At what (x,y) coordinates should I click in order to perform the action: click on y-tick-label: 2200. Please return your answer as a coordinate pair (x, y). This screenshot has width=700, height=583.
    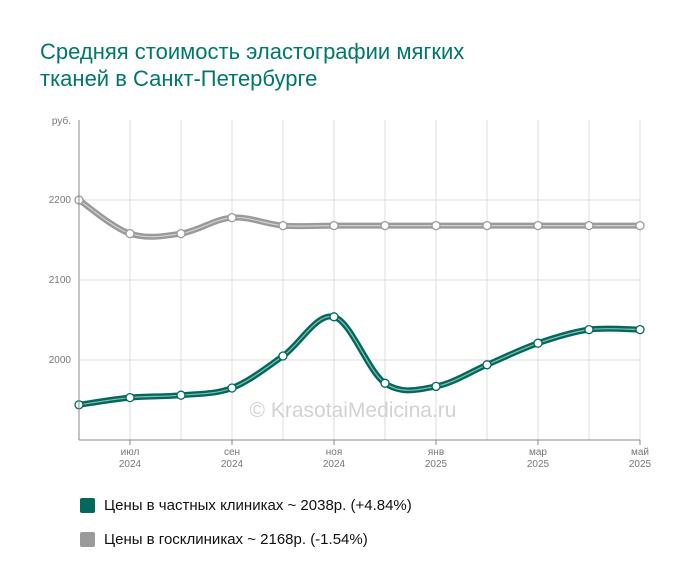
    Looking at the image, I should click on (60, 200).